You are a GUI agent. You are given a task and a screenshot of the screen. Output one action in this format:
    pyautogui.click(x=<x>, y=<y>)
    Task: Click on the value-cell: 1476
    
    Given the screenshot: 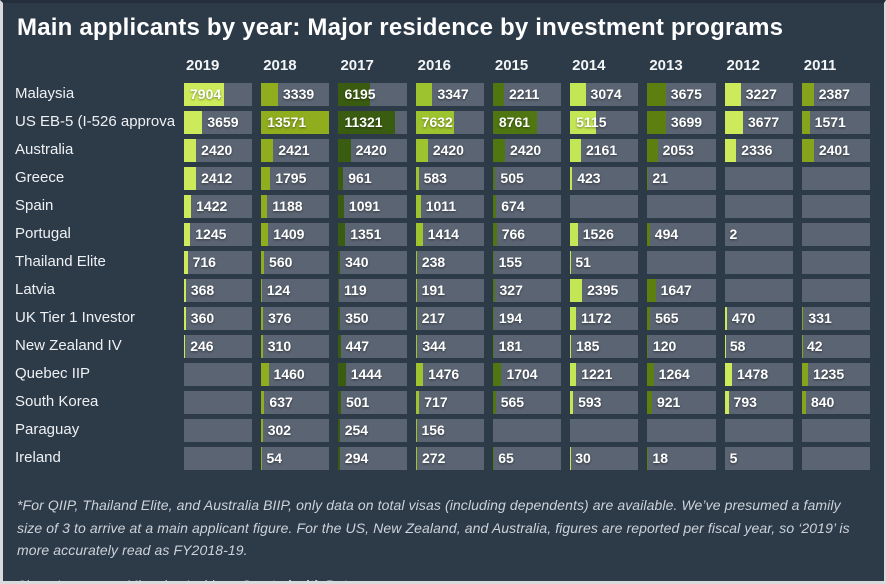 What is the action you would take?
    pyautogui.click(x=449, y=374)
    